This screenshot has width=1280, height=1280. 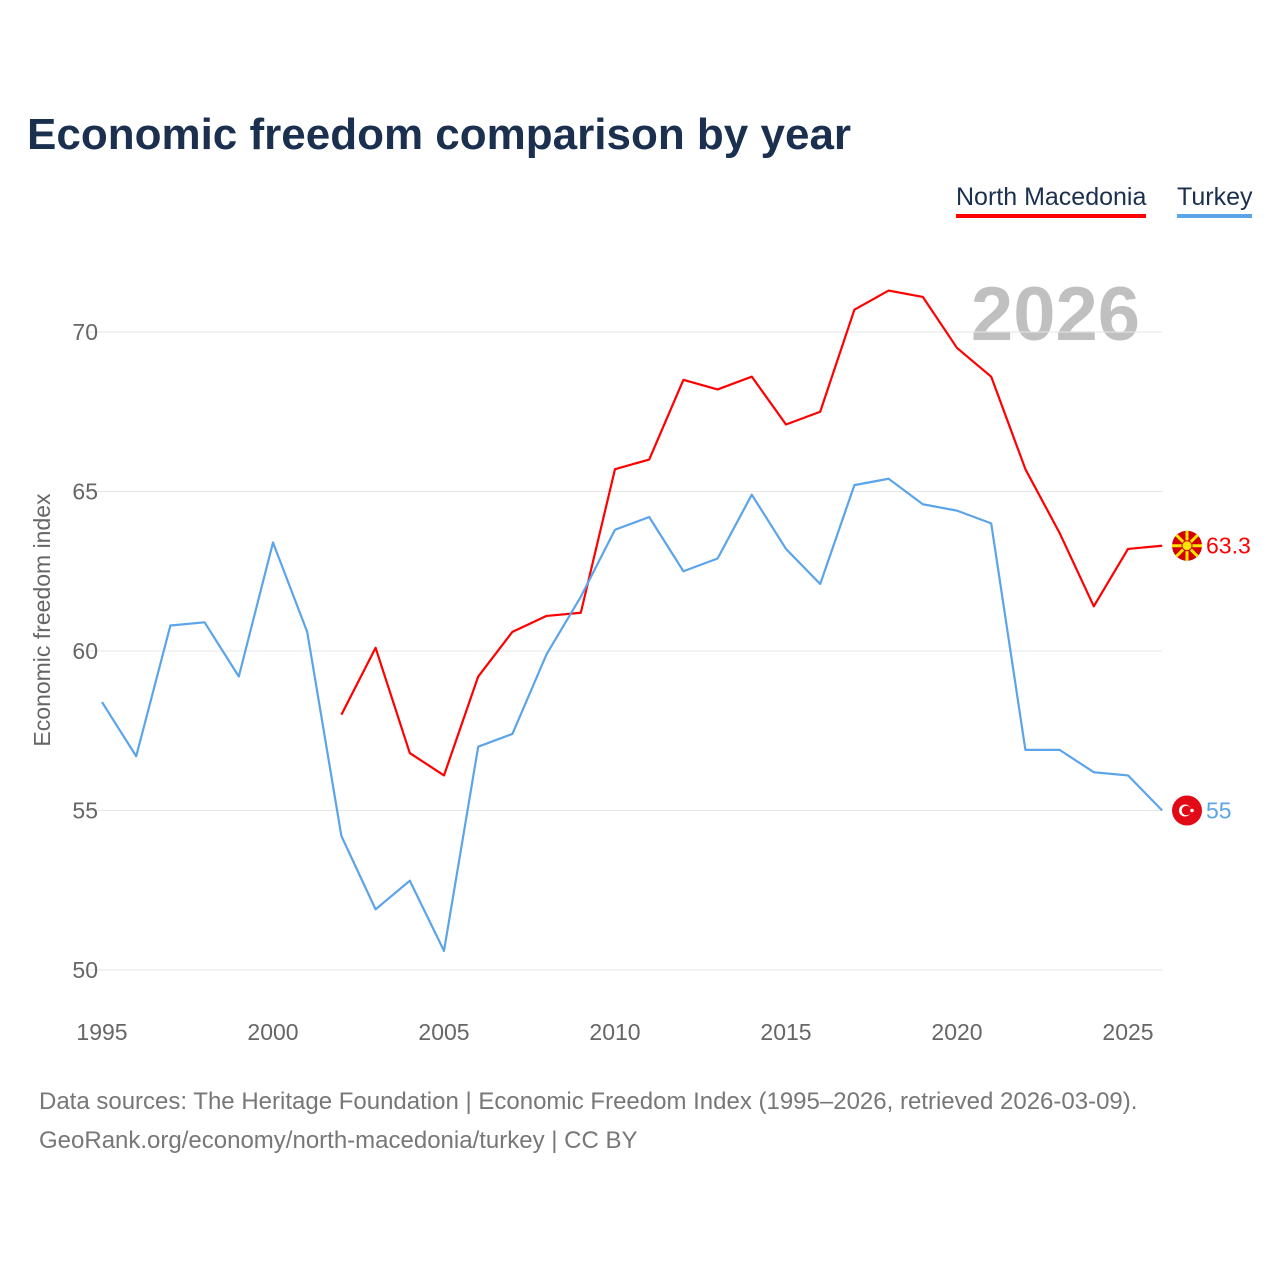 What do you see at coordinates (956, 1032) in the screenshot?
I see `x-tick-label: 2020` at bounding box center [956, 1032].